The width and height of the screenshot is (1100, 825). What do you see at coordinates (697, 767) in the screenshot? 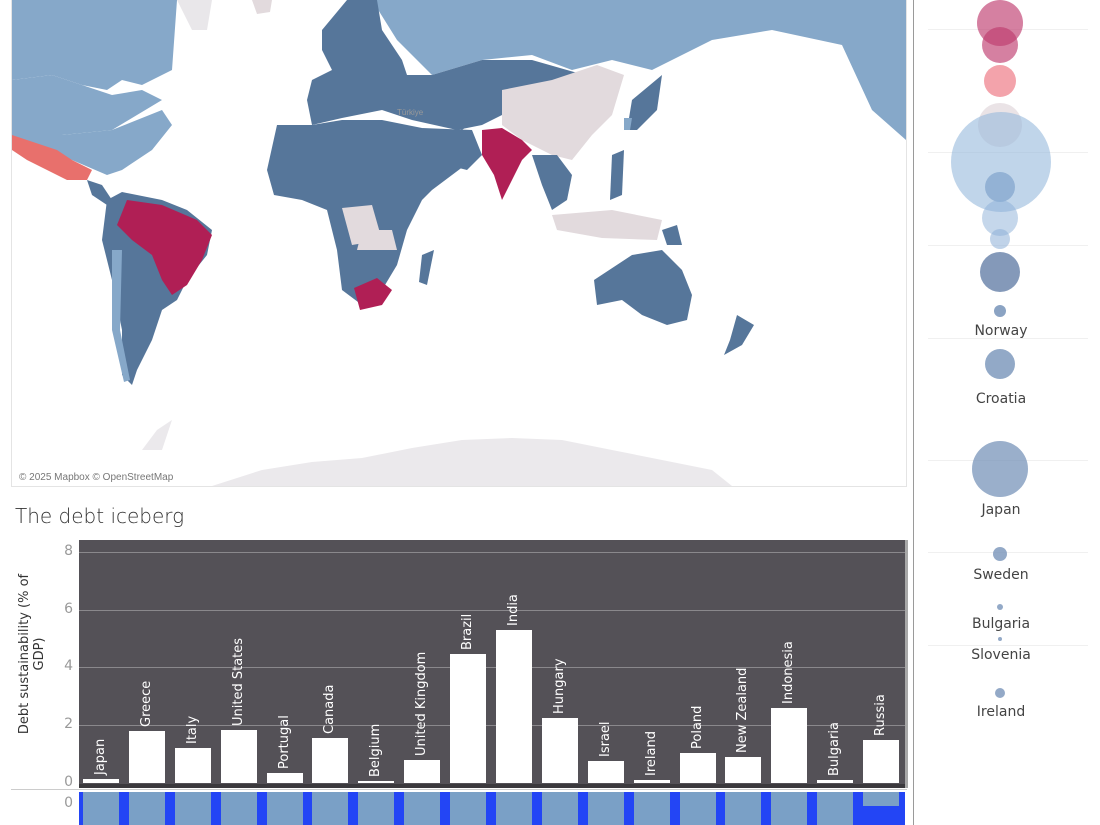
I see `bar-poland` at bounding box center [697, 767].